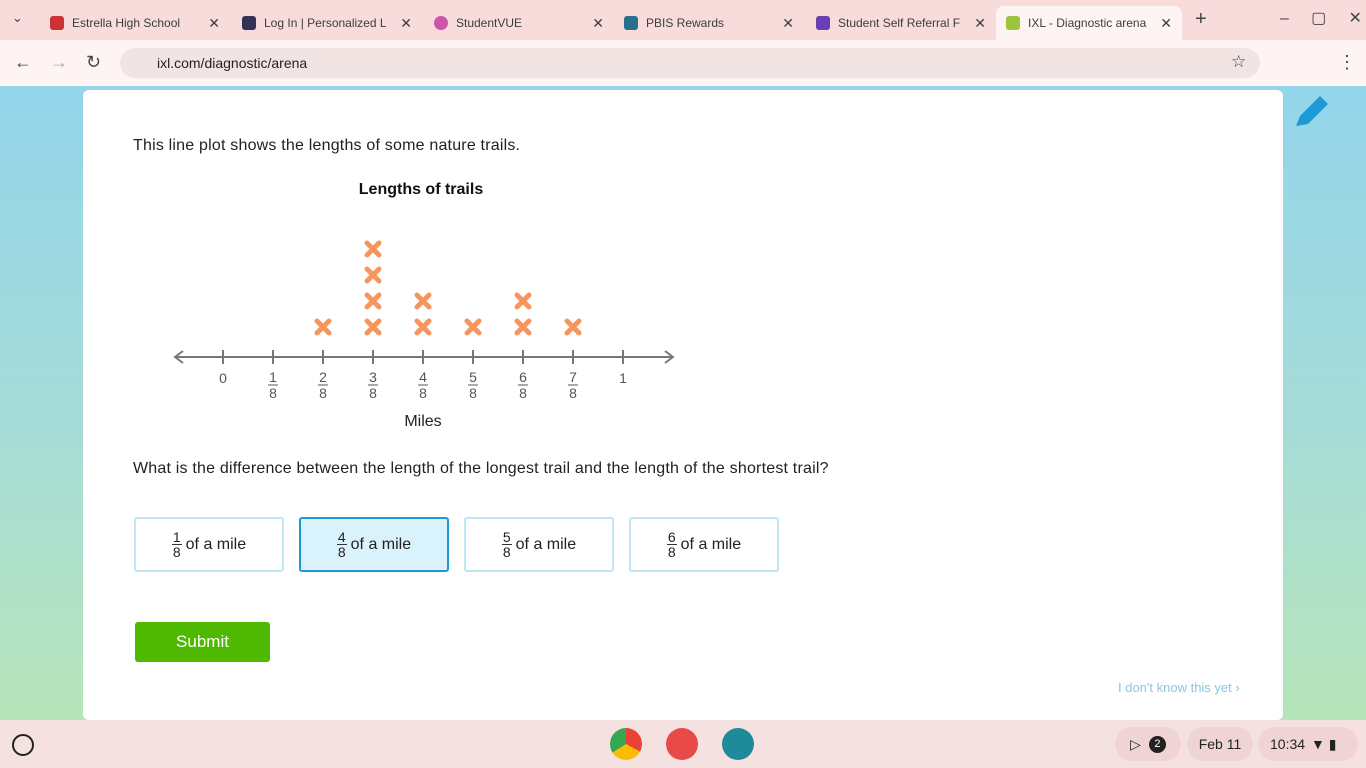 The image size is (1366, 768). I want to click on tab-title: IXL - Diagnostic arena, so click(1087, 23).